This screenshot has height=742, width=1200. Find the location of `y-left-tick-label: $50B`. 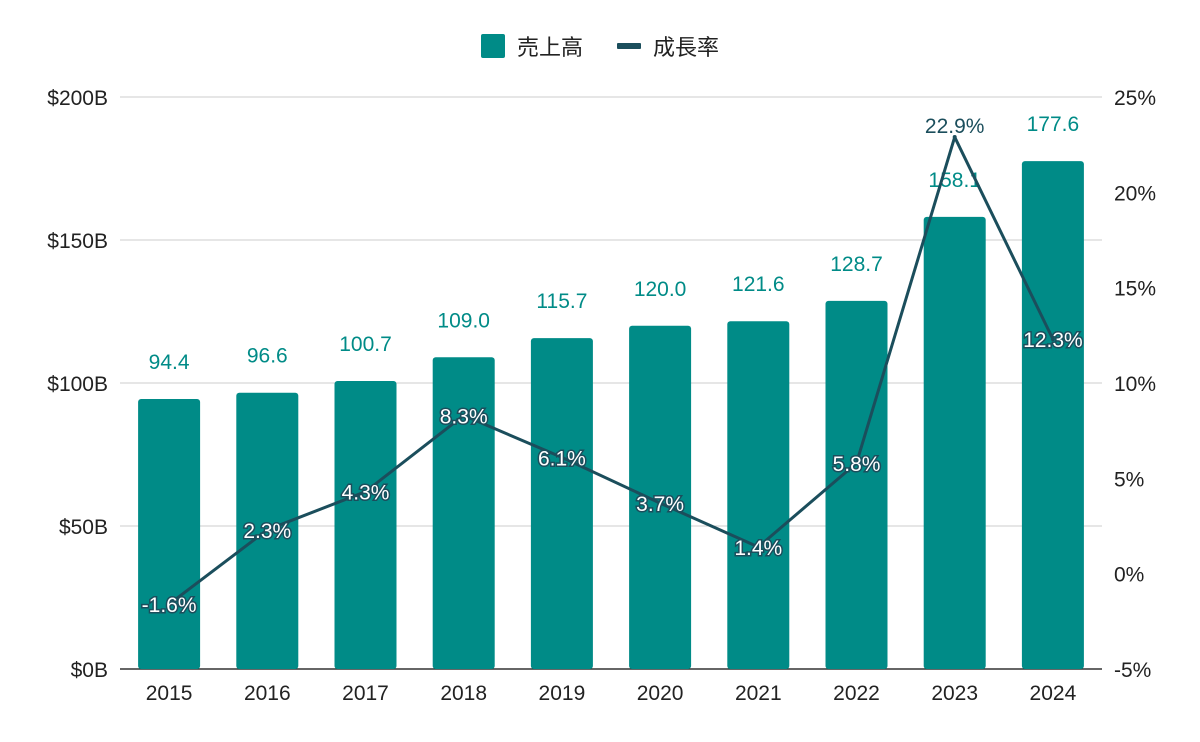

y-left-tick-label: $50B is located at coordinates (83, 527).